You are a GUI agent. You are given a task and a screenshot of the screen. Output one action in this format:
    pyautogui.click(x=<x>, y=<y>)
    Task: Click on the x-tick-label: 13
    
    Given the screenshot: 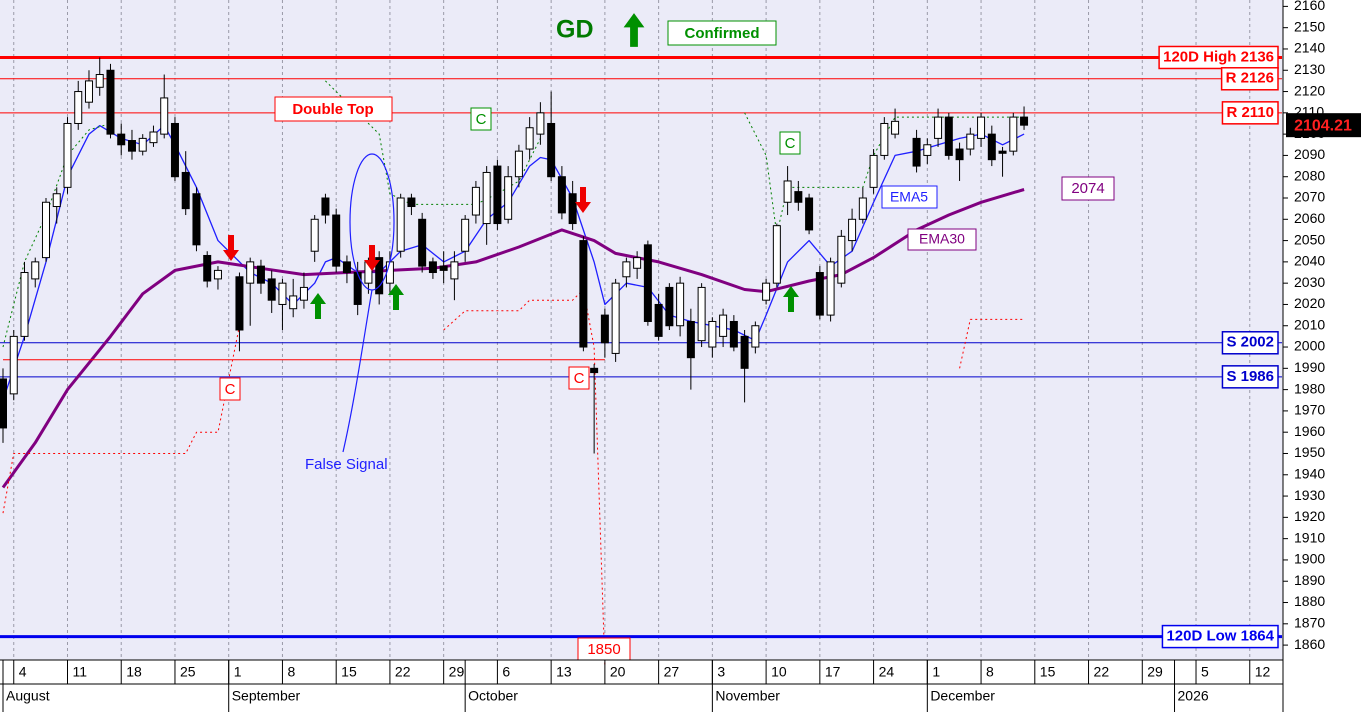 What is the action you would take?
    pyautogui.click(x=564, y=672)
    